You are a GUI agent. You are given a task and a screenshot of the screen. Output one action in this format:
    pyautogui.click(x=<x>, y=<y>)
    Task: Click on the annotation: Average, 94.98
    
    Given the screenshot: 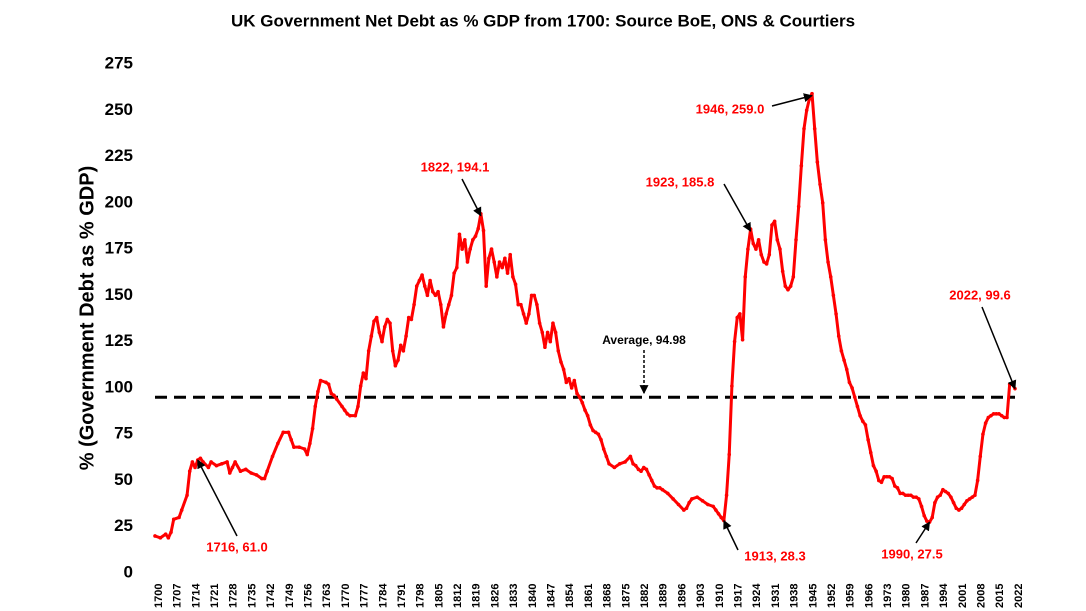 What is the action you would take?
    pyautogui.click(x=644, y=340)
    